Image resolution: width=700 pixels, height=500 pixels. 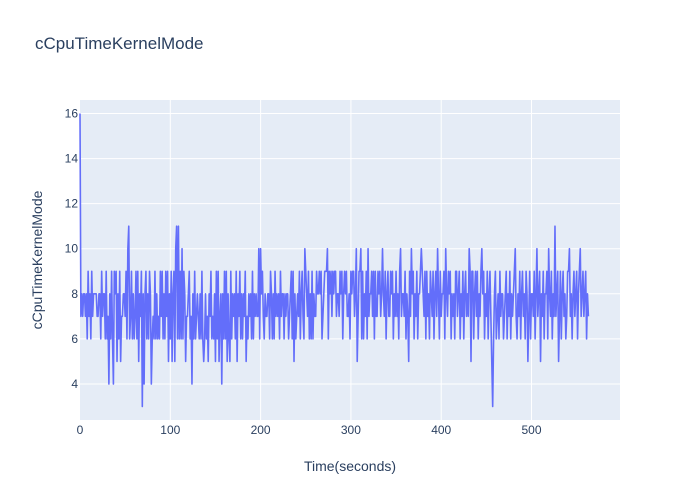 I want to click on x-tick-label: 100, so click(x=170, y=430).